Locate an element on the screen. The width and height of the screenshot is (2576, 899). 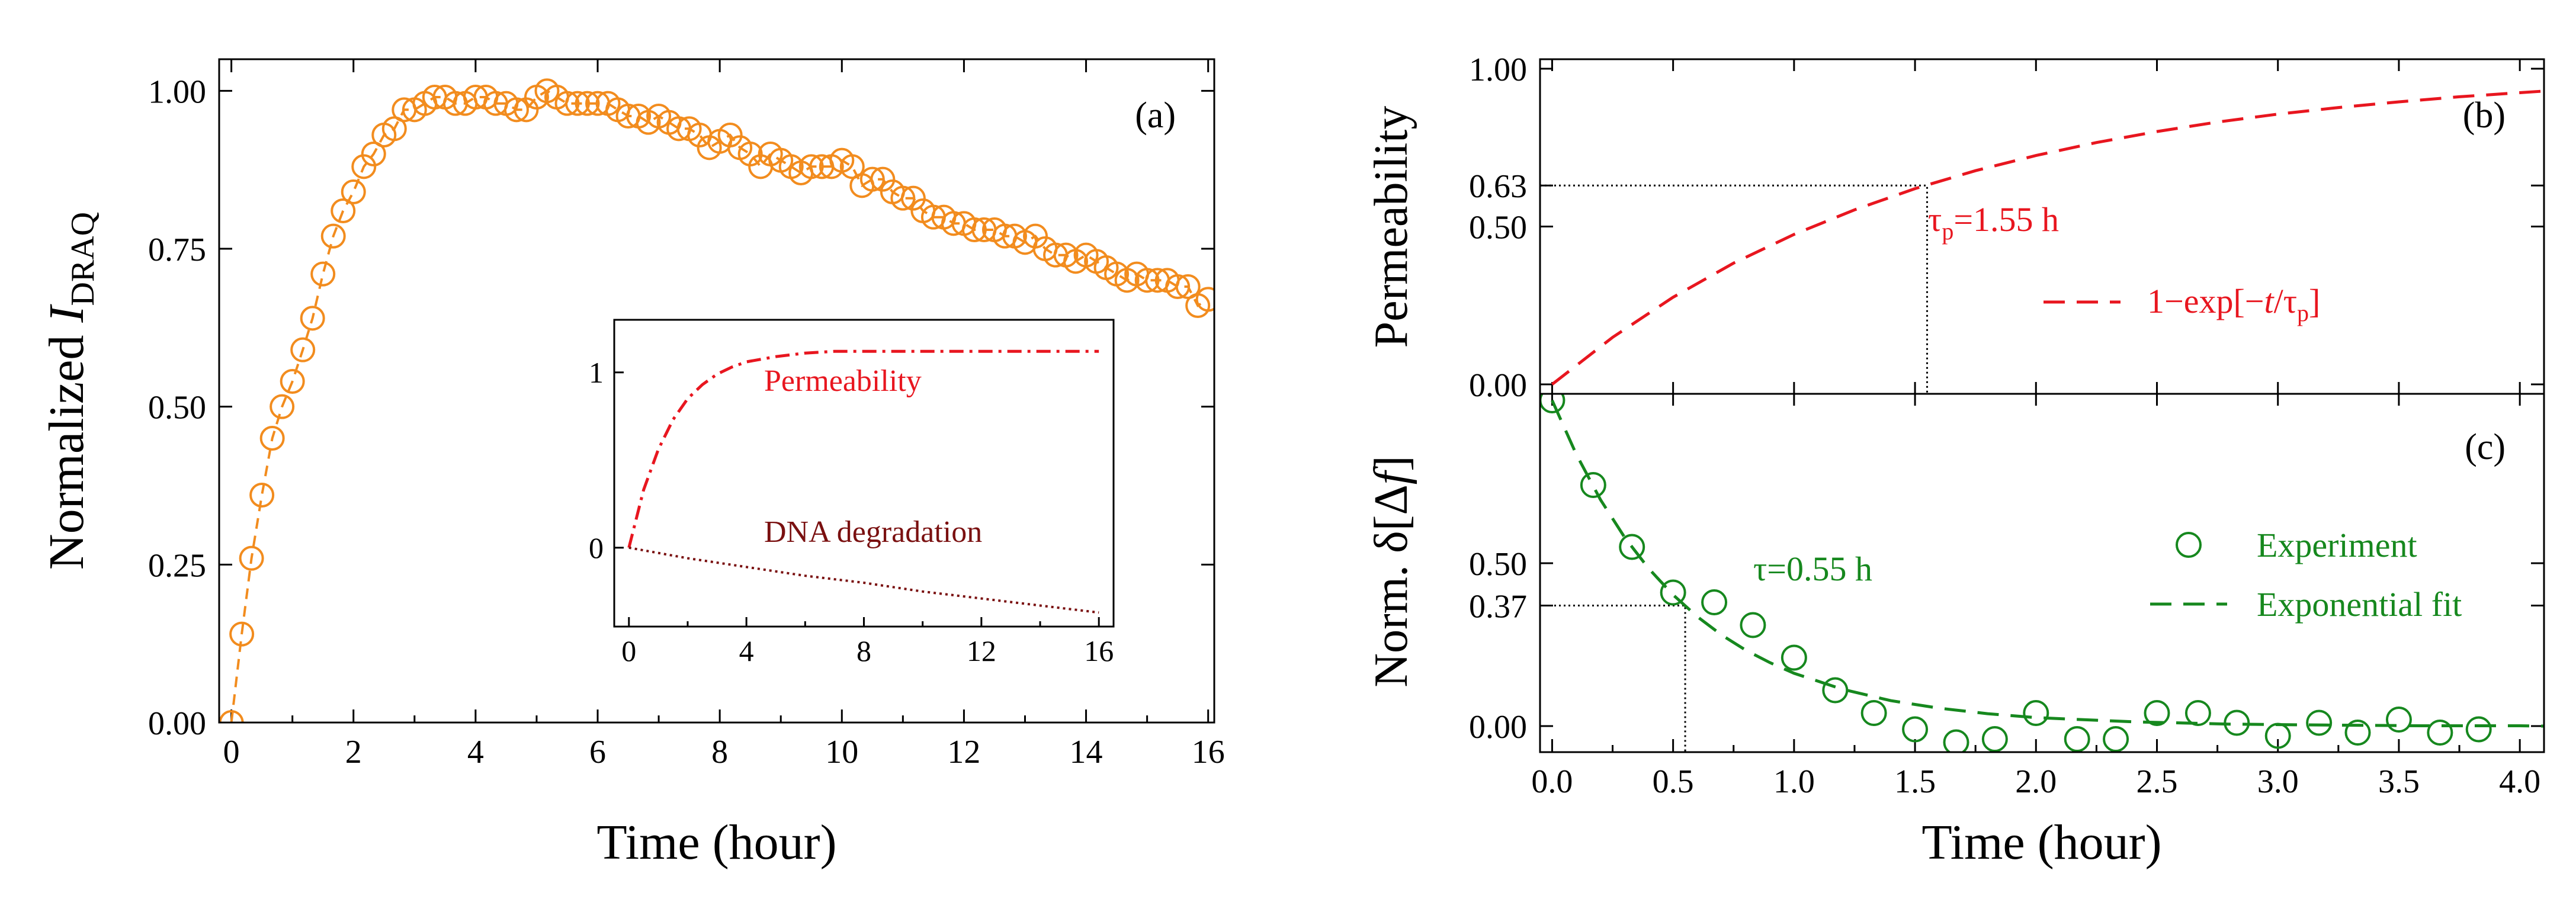
panel-a-xtick-label: 6 is located at coordinates (597, 752).